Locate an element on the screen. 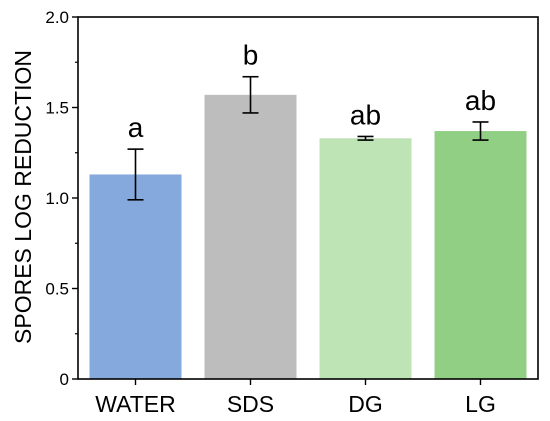  x-tick-label-sds: SDS is located at coordinates (250, 404).